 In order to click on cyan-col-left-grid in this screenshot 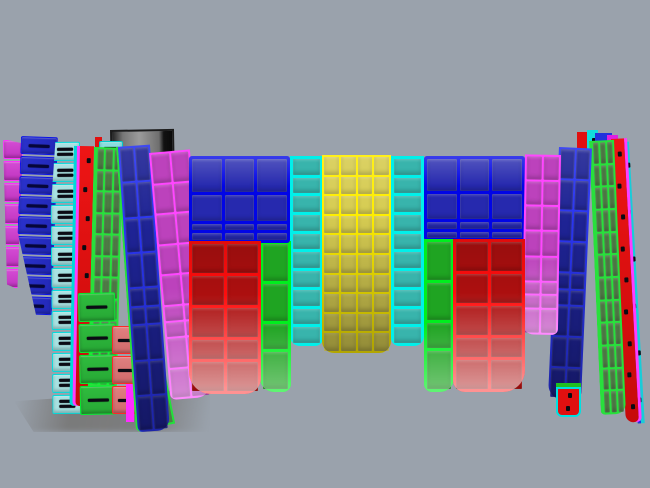, I will do `click(306, 251)`.